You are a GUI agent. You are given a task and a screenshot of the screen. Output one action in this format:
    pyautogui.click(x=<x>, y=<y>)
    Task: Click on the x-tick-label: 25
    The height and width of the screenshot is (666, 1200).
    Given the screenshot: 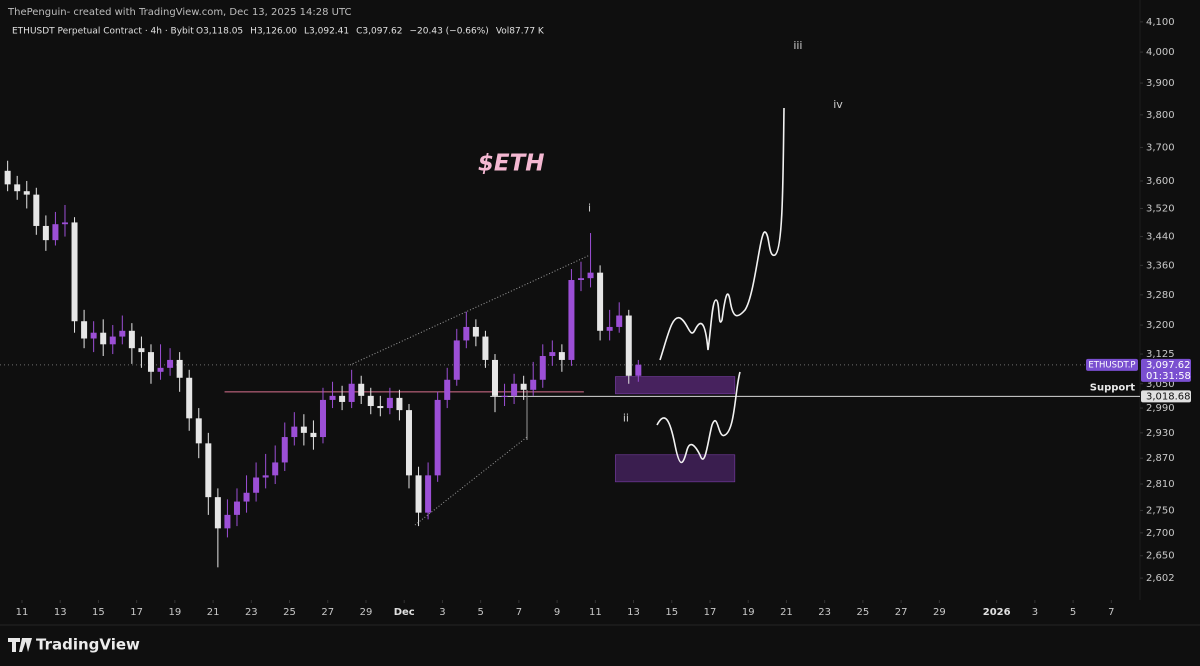 What is the action you would take?
    pyautogui.click(x=863, y=612)
    